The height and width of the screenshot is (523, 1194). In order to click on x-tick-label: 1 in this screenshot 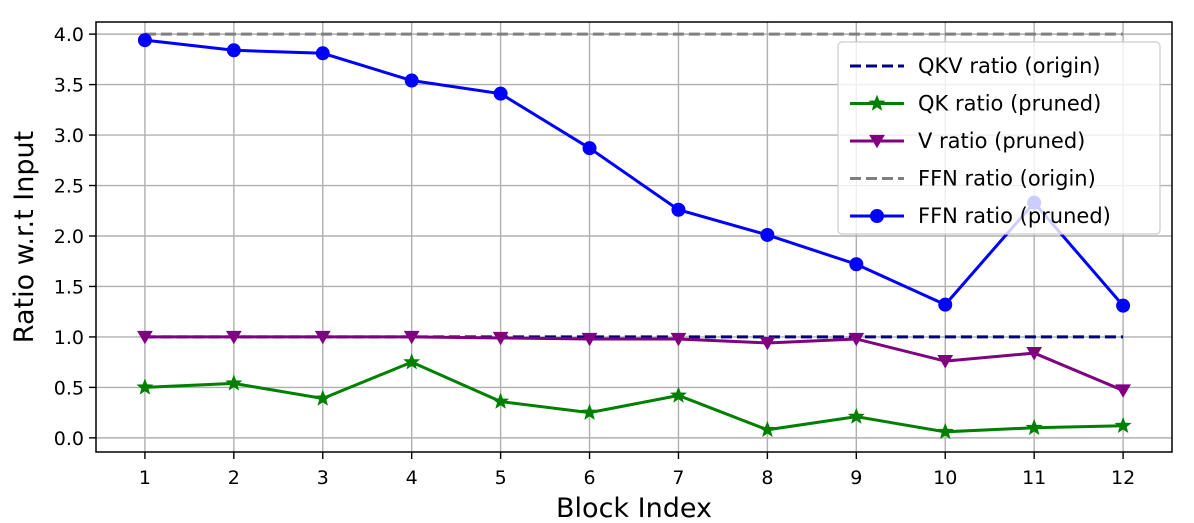, I will do `click(145, 478)`.